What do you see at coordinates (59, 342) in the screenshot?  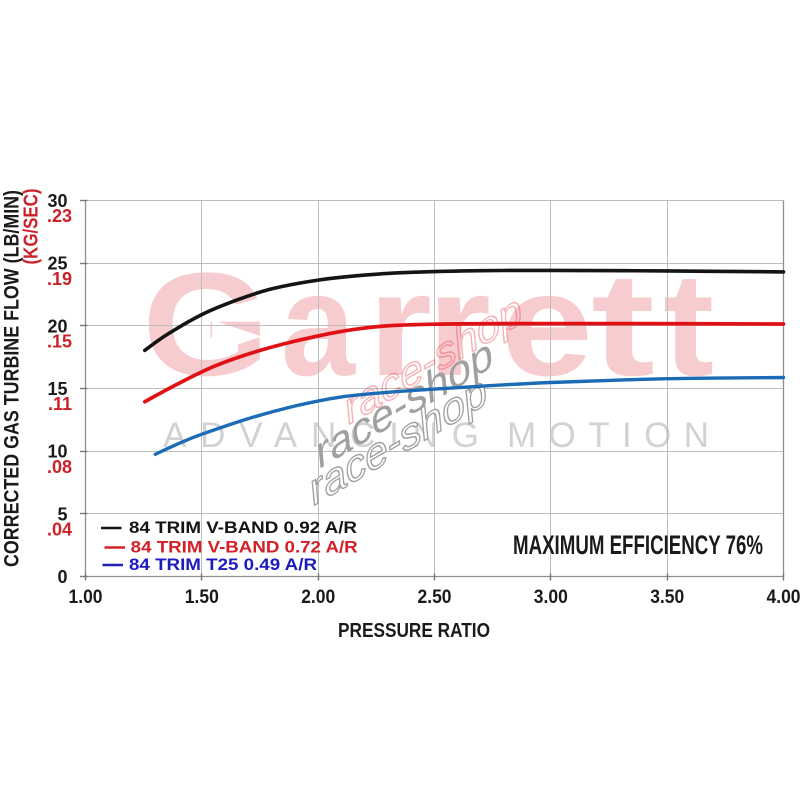 I see `svg-text: .15` at bounding box center [59, 342].